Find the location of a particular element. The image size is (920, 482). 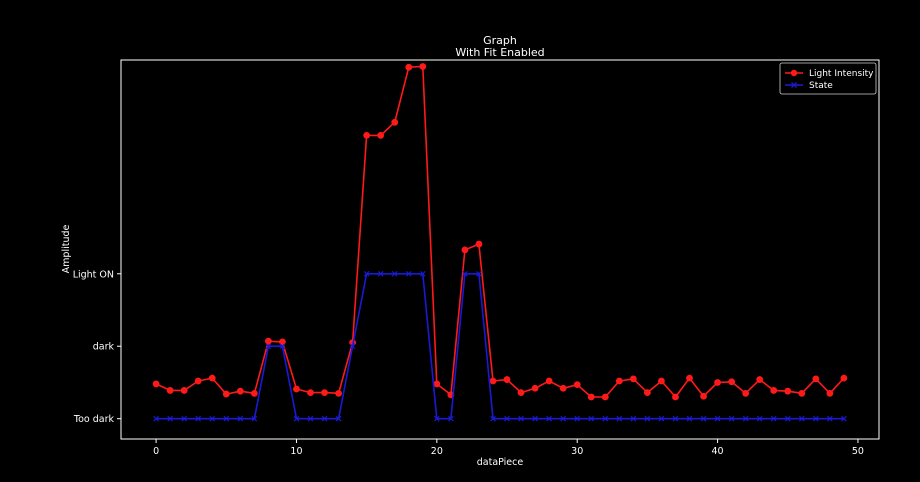

y-tick-label: Too dark is located at coordinates (94, 419).